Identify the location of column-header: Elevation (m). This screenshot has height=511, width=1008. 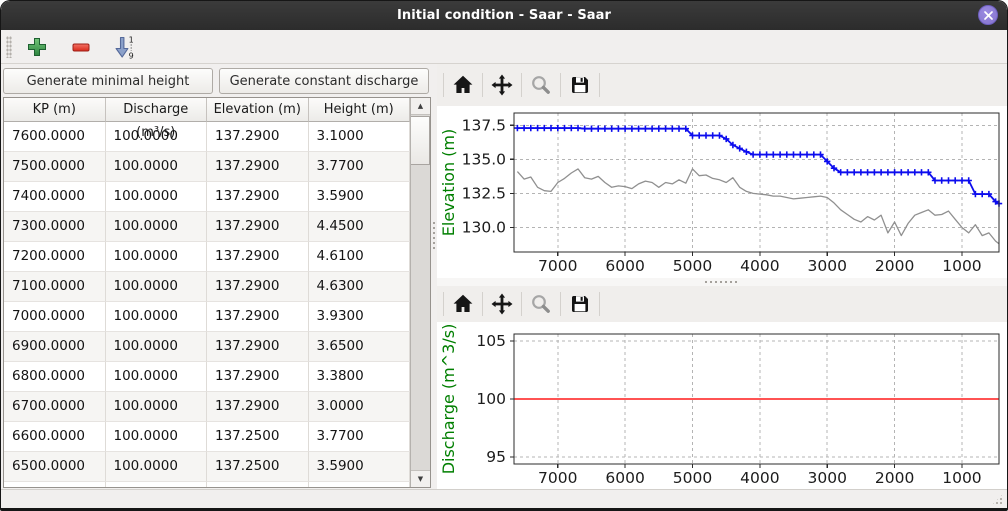
(258, 110).